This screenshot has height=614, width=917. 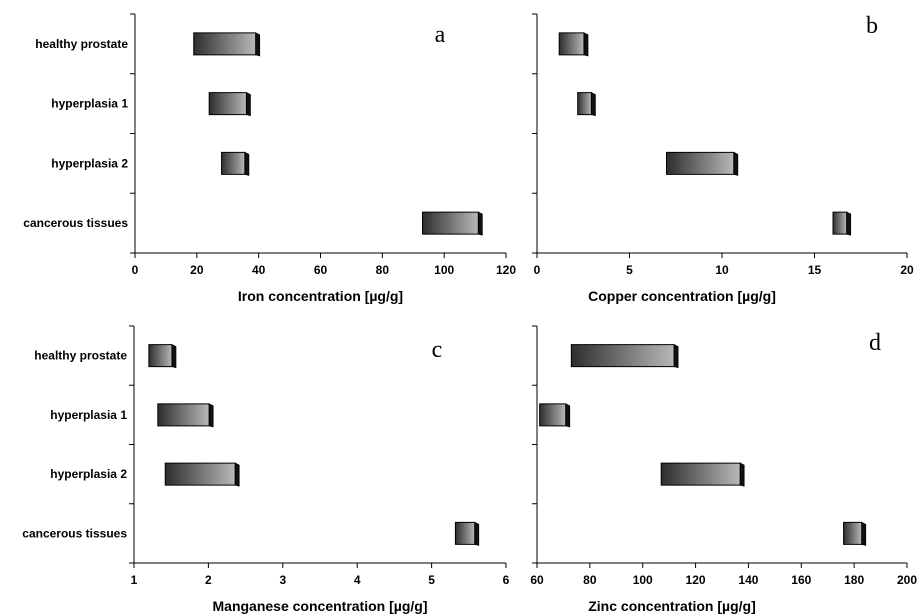 What do you see at coordinates (748, 580) in the screenshot?
I see `x-tick-label: 140` at bounding box center [748, 580].